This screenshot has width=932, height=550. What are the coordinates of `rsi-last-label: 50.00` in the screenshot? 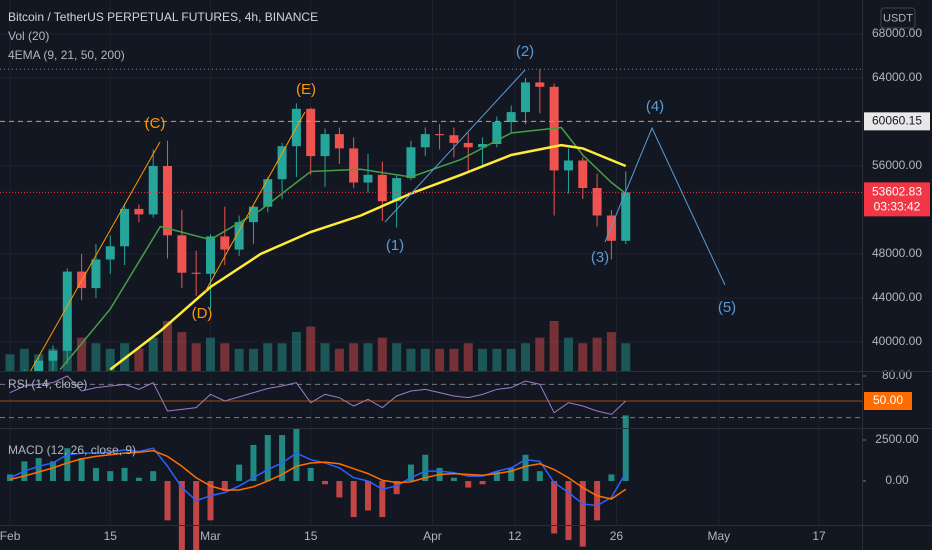 It's located at (888, 400).